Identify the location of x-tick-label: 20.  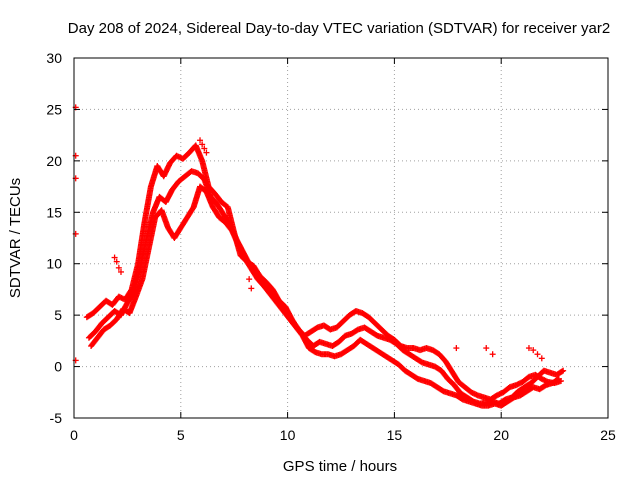
(501, 435).